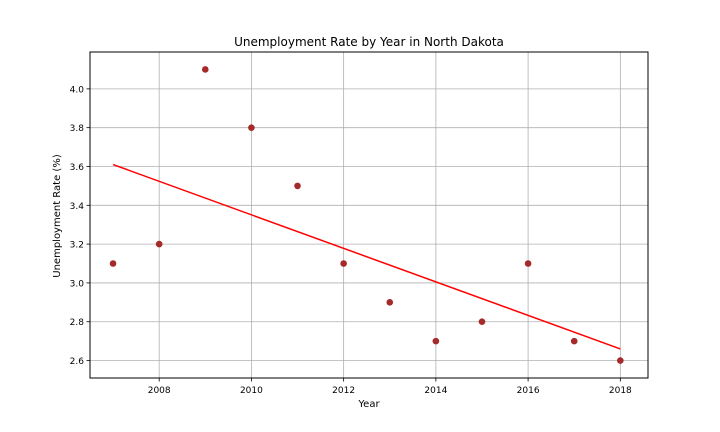 The width and height of the screenshot is (720, 432). Describe the element at coordinates (620, 391) in the screenshot. I see `x-tick-label: 2018` at that location.